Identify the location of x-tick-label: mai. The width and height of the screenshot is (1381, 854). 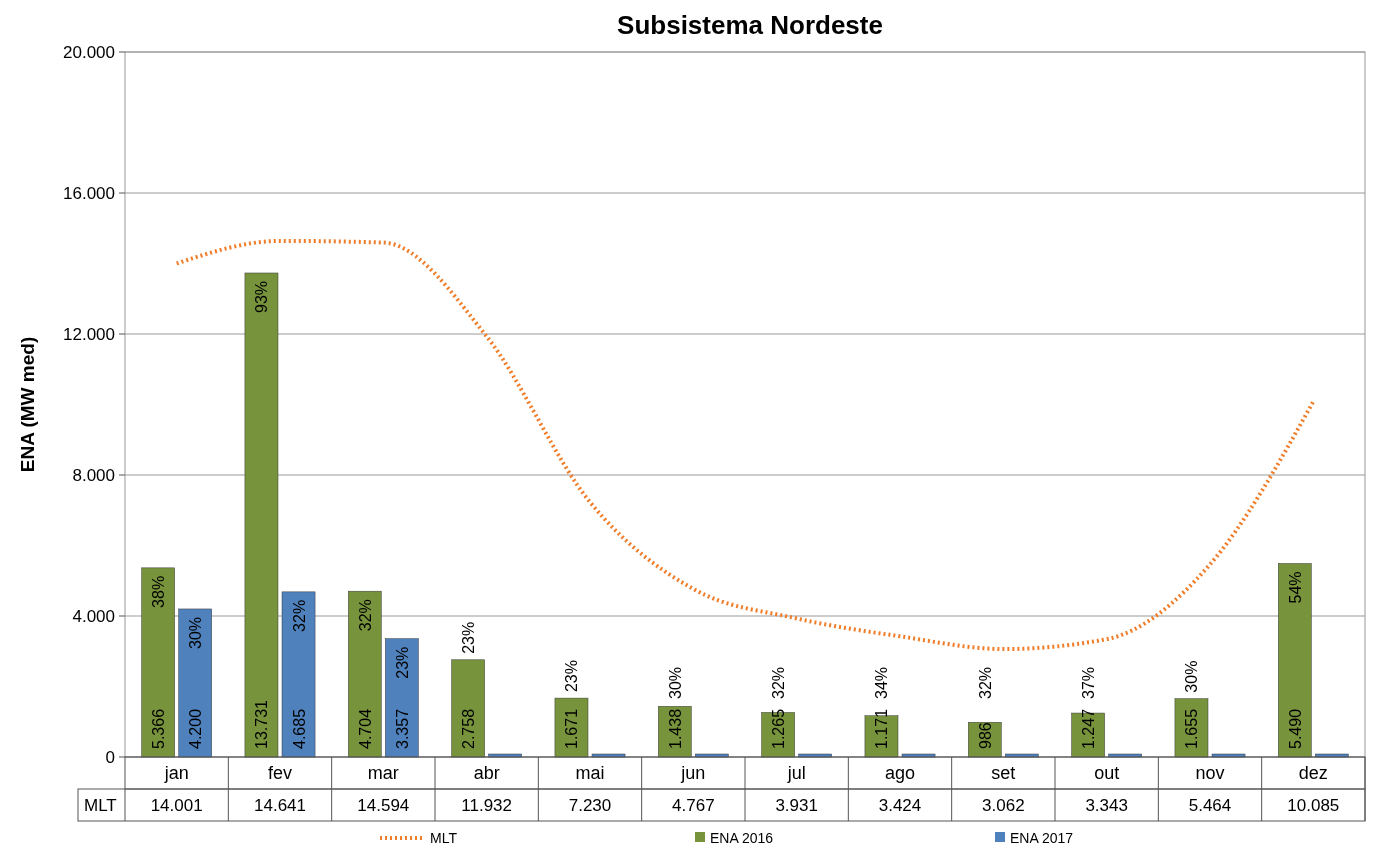
(590, 773).